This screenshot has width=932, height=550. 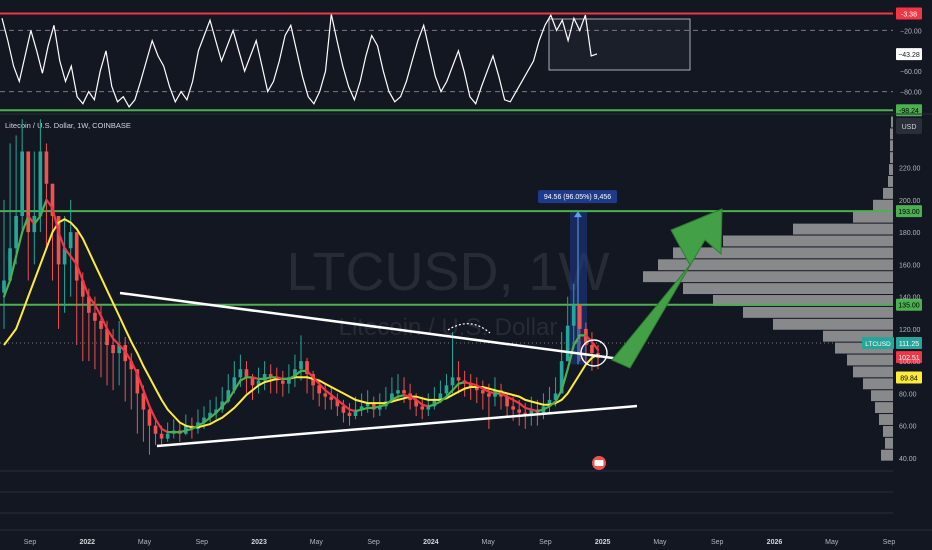 I want to click on price-tick-label: 80.00, so click(x=908, y=394).